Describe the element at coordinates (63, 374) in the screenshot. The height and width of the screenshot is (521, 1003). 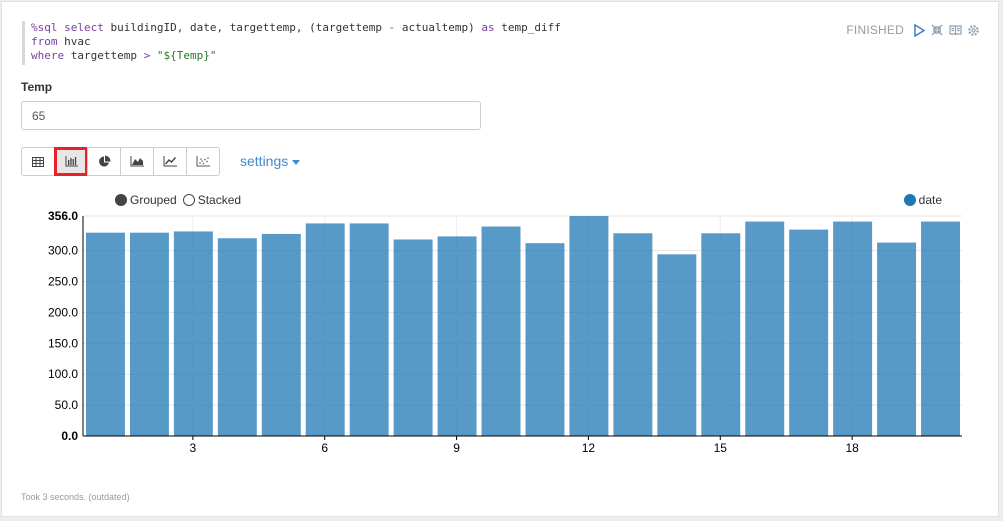
I see `y-tick-label: 100.0` at that location.